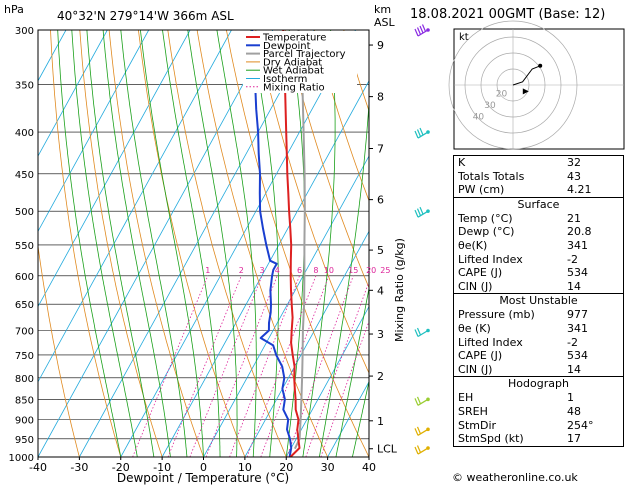 The height and width of the screenshot is (486, 629). Describe the element at coordinates (24, 332) in the screenshot. I see `pressure-tick-label: 700` at that location.